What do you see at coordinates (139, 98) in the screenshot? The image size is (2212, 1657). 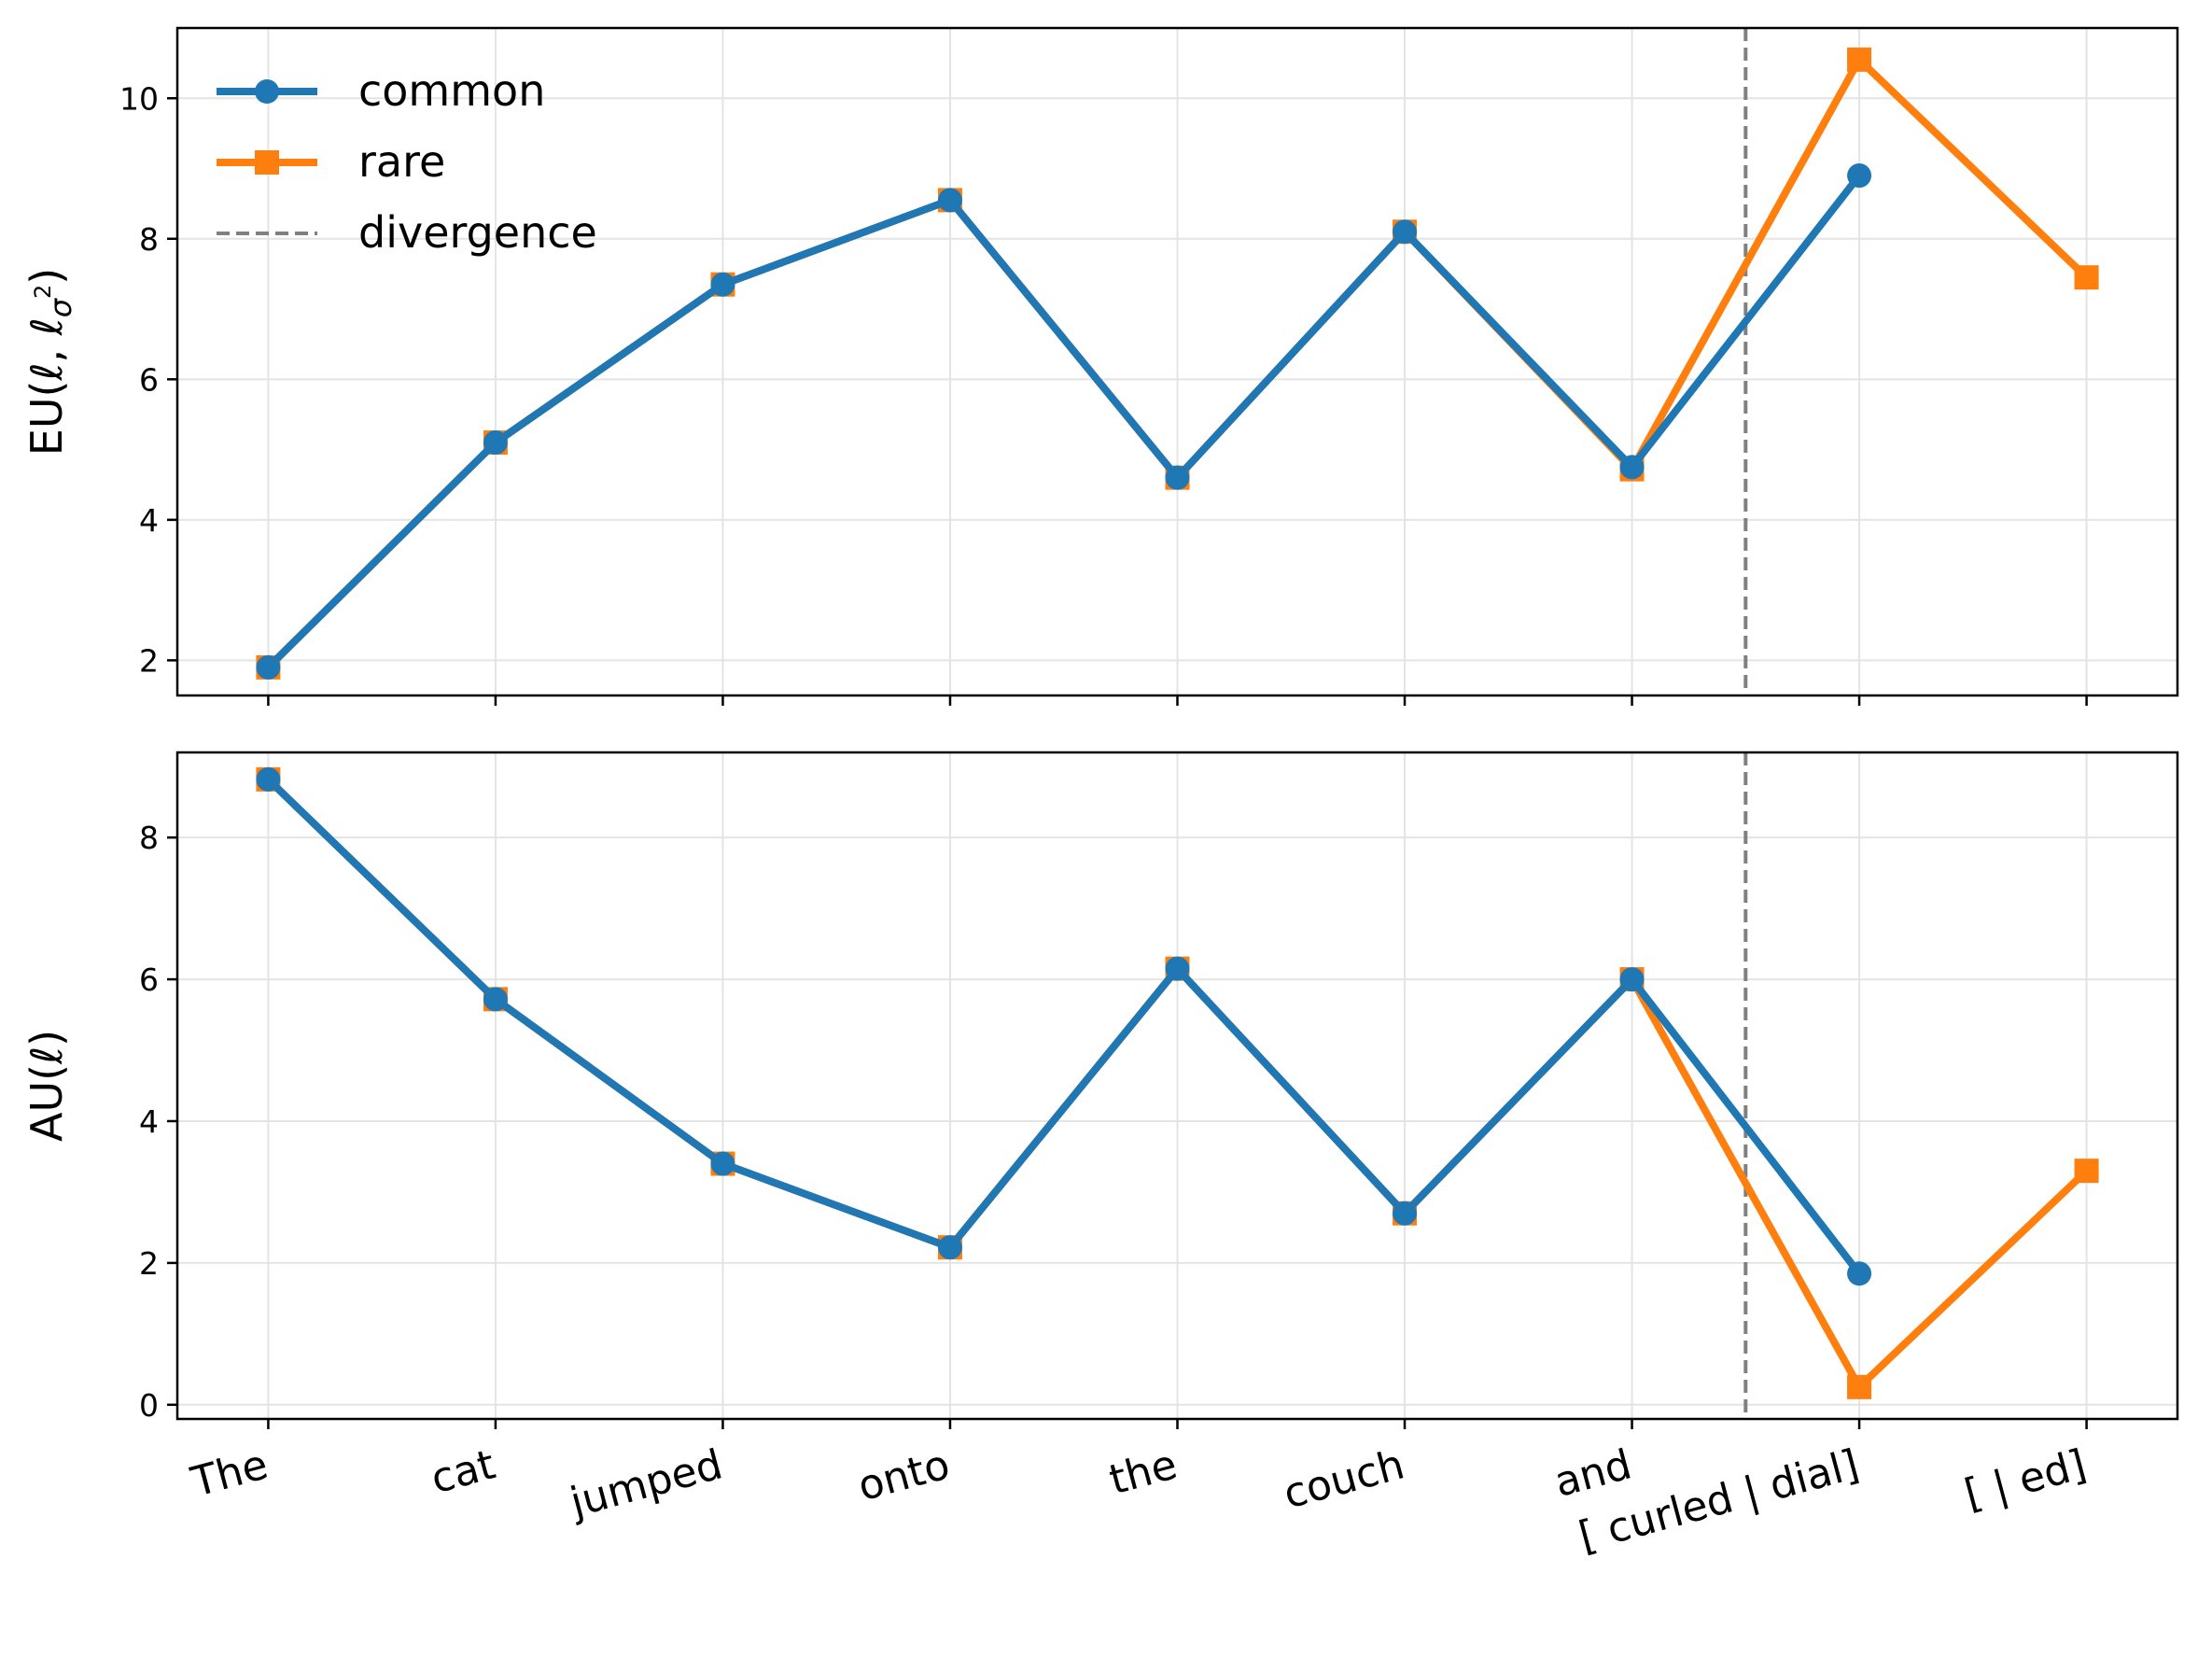 I see `y-tick-label: 10` at bounding box center [139, 98].